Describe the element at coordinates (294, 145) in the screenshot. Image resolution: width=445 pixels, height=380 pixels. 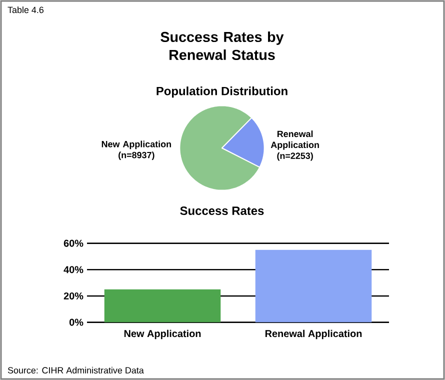
I see `slice-label: Renewal Application (n=2253)` at that location.